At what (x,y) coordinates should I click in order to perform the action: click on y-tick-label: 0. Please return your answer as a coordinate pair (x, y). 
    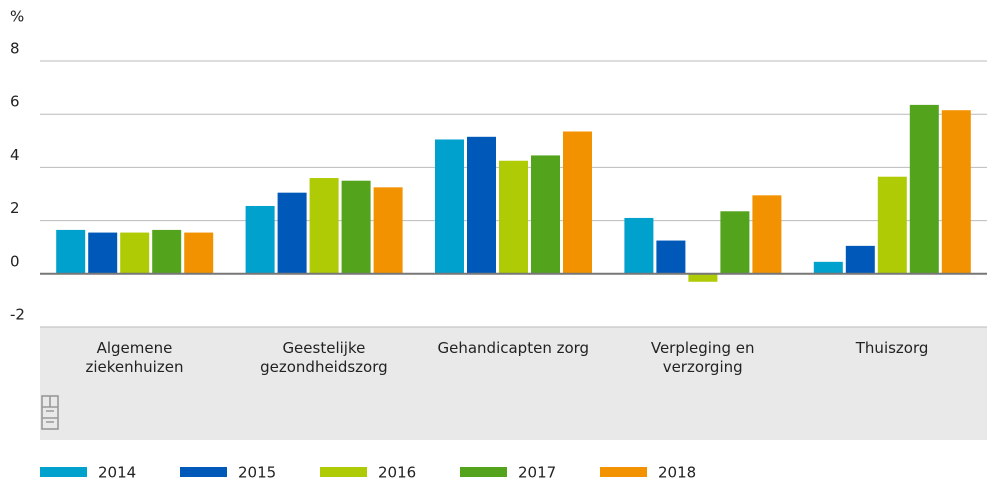
    Looking at the image, I should click on (15, 261).